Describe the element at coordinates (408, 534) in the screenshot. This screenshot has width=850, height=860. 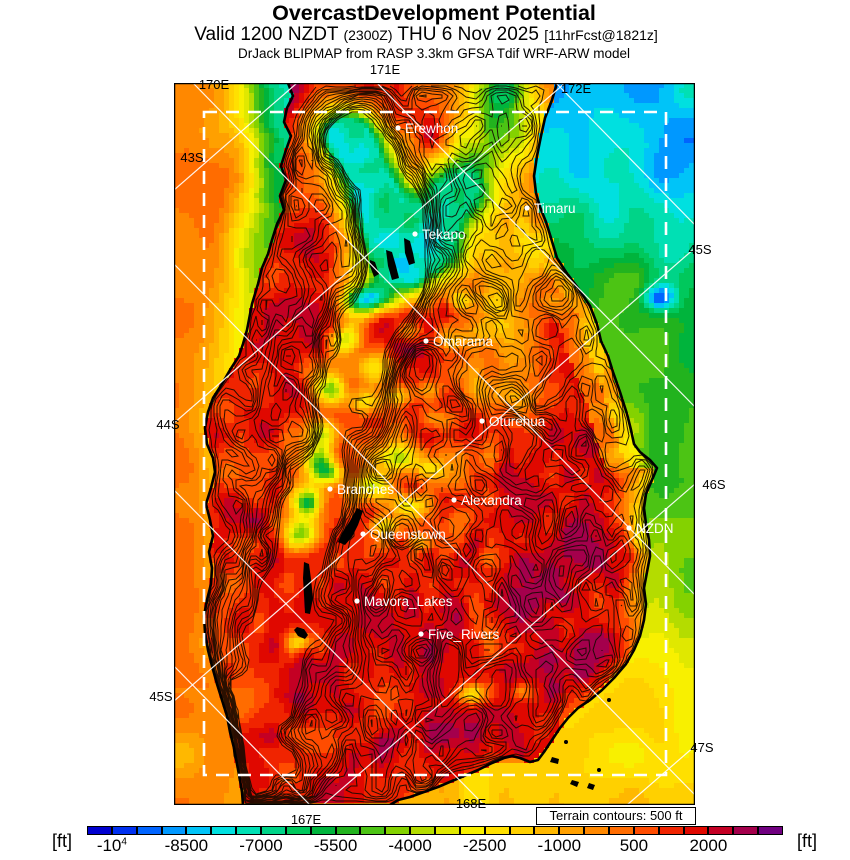
I see `svg-text: Queenstown` at that location.